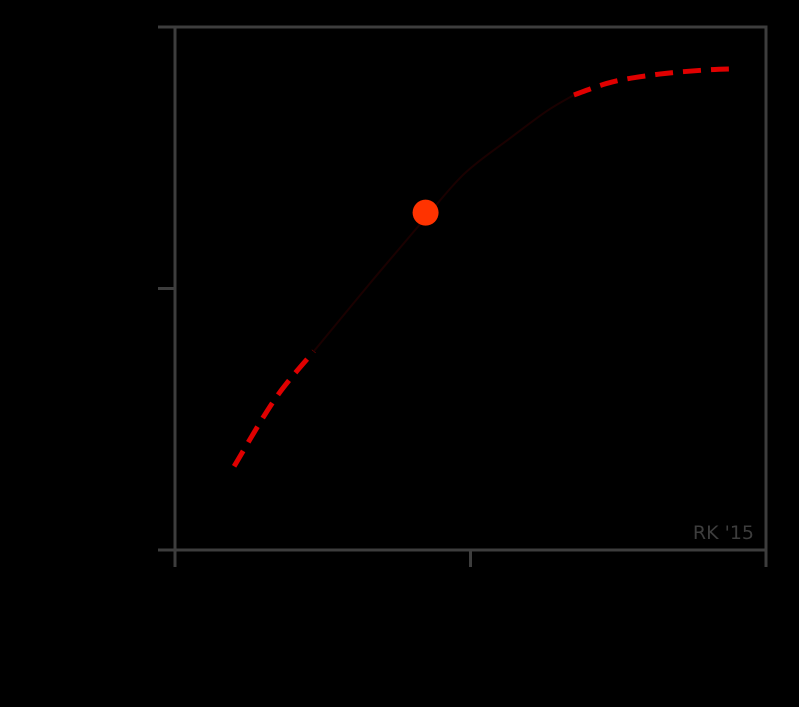 Image resolution: width=799 pixels, height=707 pixels. I want to click on data-points, so click(425, 212).